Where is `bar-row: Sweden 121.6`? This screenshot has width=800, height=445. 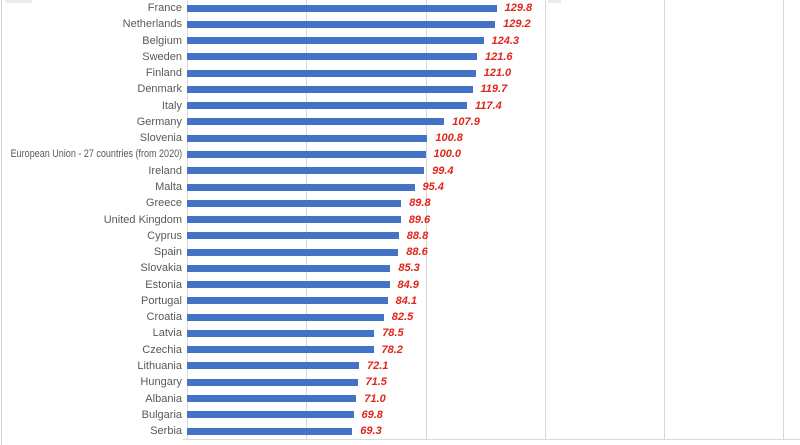 bar-row: Sweden 121.6 is located at coordinates (400, 57).